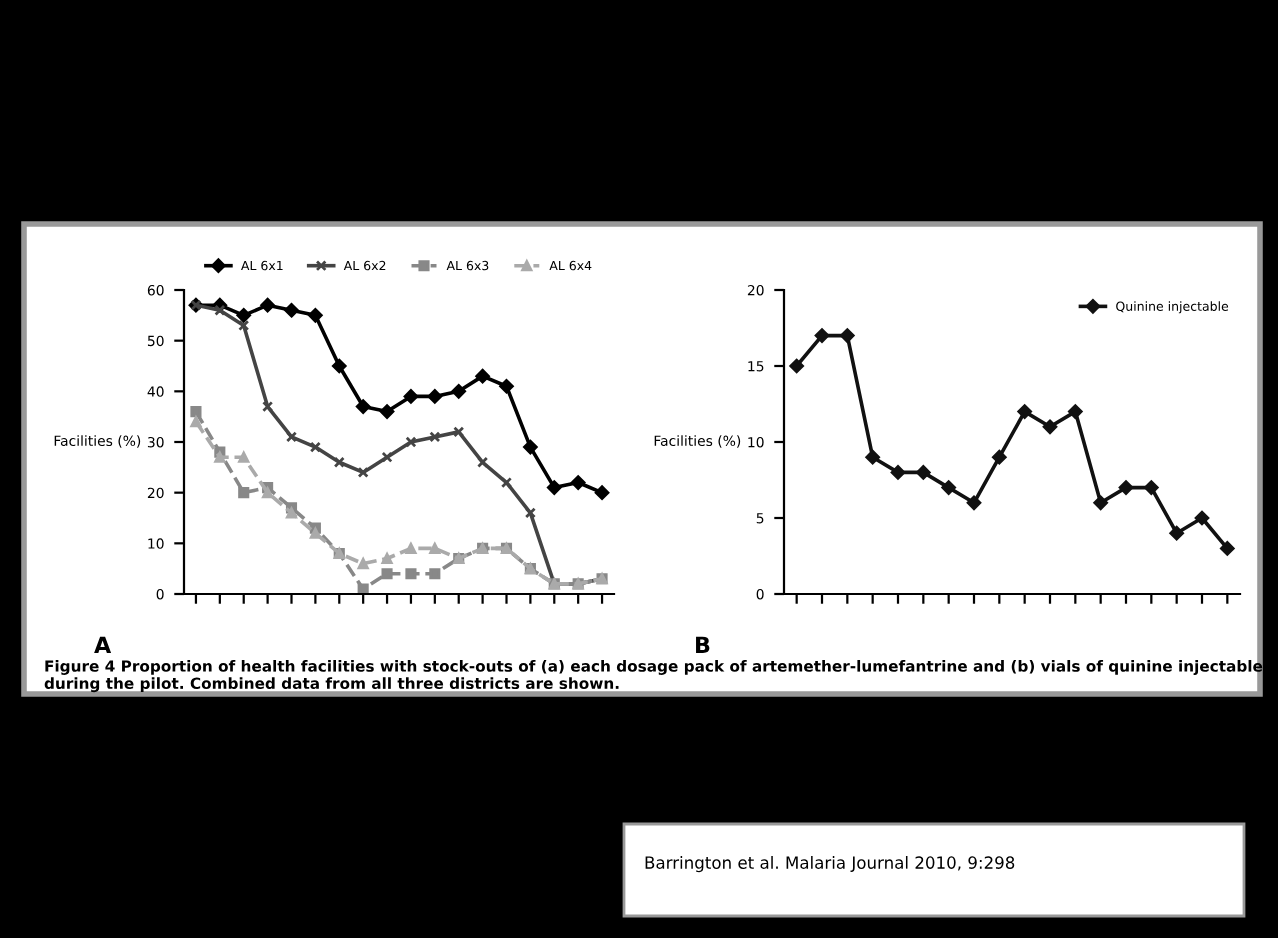 The image size is (1278, 938). Describe the element at coordinates (830, 864) in the screenshot. I see `text: Barrington et al. Malaria Journal 2010, 9:298` at that location.